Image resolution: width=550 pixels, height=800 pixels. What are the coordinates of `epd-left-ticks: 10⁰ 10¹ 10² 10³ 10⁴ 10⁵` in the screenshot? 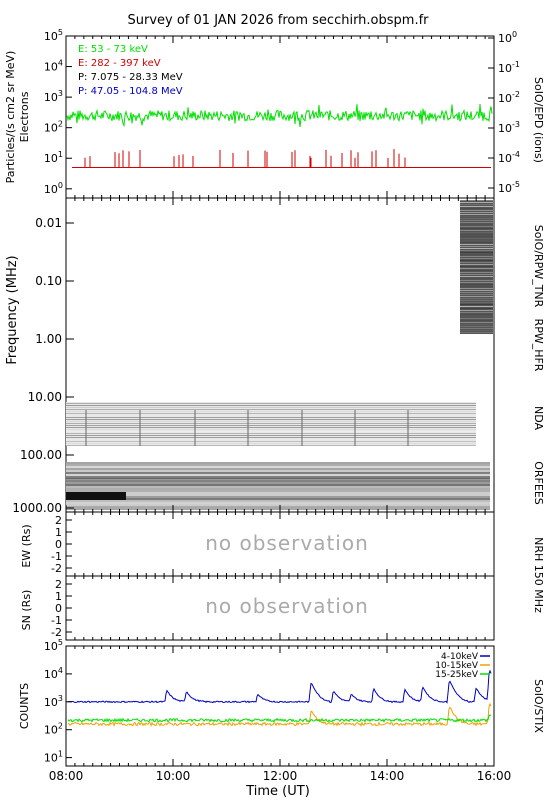 It's located at (58, 112).